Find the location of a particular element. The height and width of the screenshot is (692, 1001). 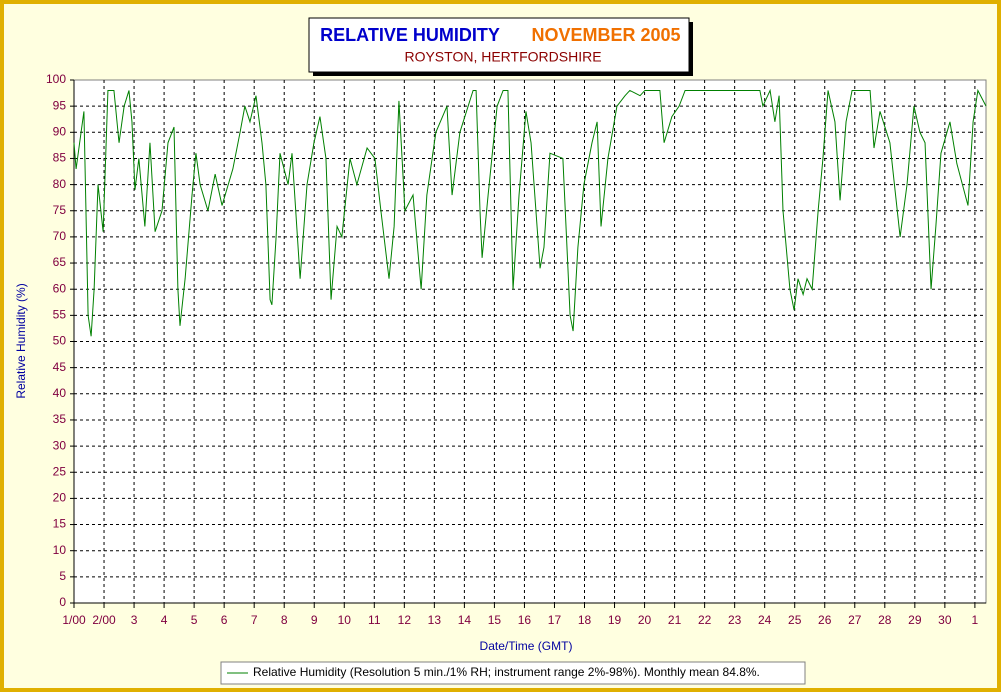

x-tick-label: 28 is located at coordinates (885, 620).